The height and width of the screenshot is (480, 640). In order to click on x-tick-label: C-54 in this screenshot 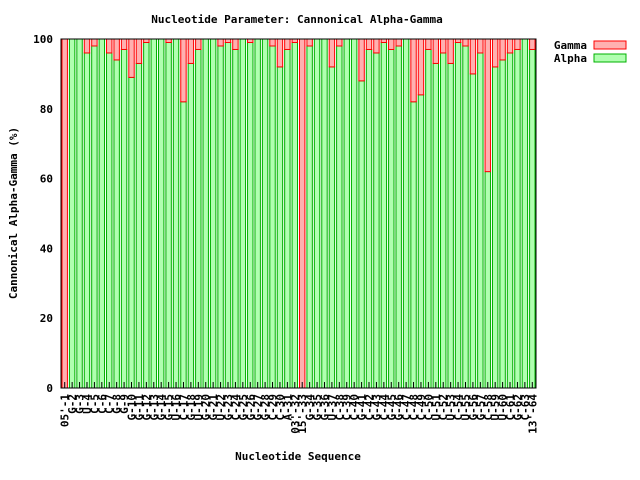, I will do `click(458, 407)`.